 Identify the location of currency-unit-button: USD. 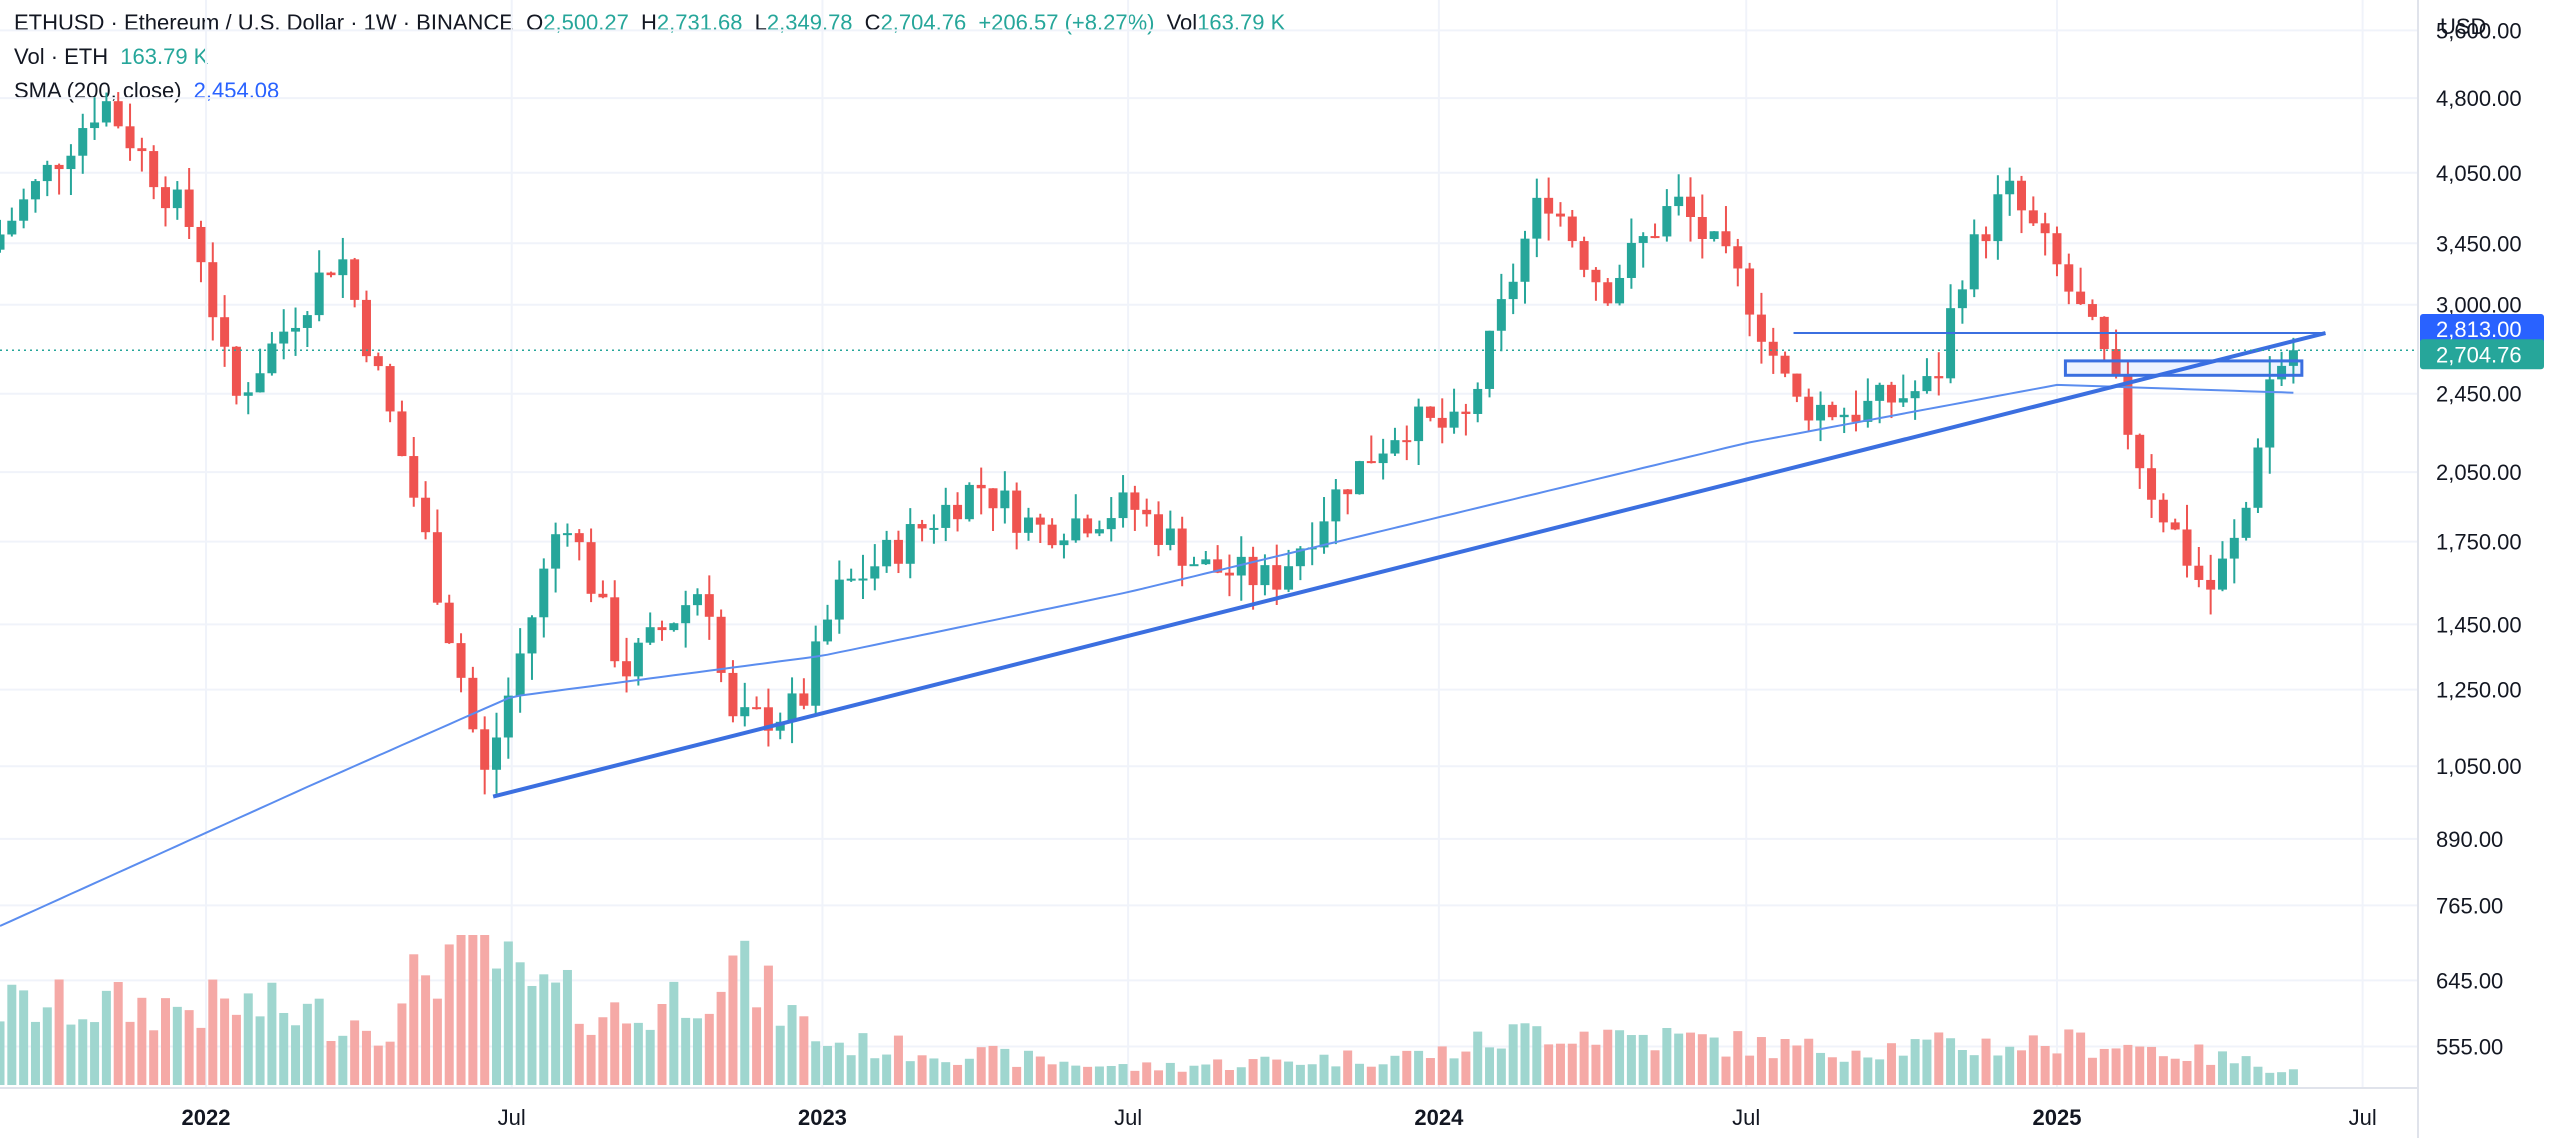
(2463, 26).